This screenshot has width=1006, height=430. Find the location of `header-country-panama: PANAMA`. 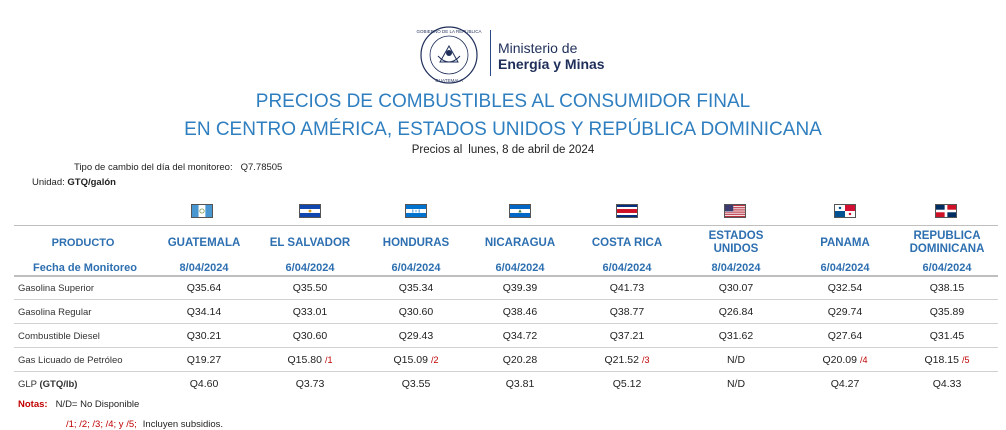

header-country-panama: PANAMA is located at coordinates (845, 242).